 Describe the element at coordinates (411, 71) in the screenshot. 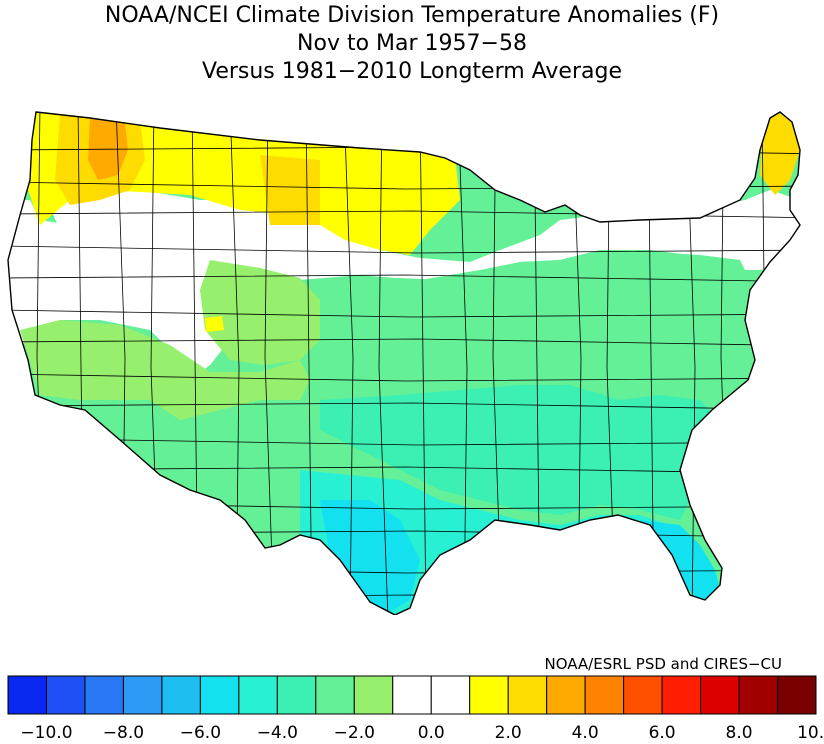

I see `title-line-3: Versus 1981−2010 Longterm Average` at that location.